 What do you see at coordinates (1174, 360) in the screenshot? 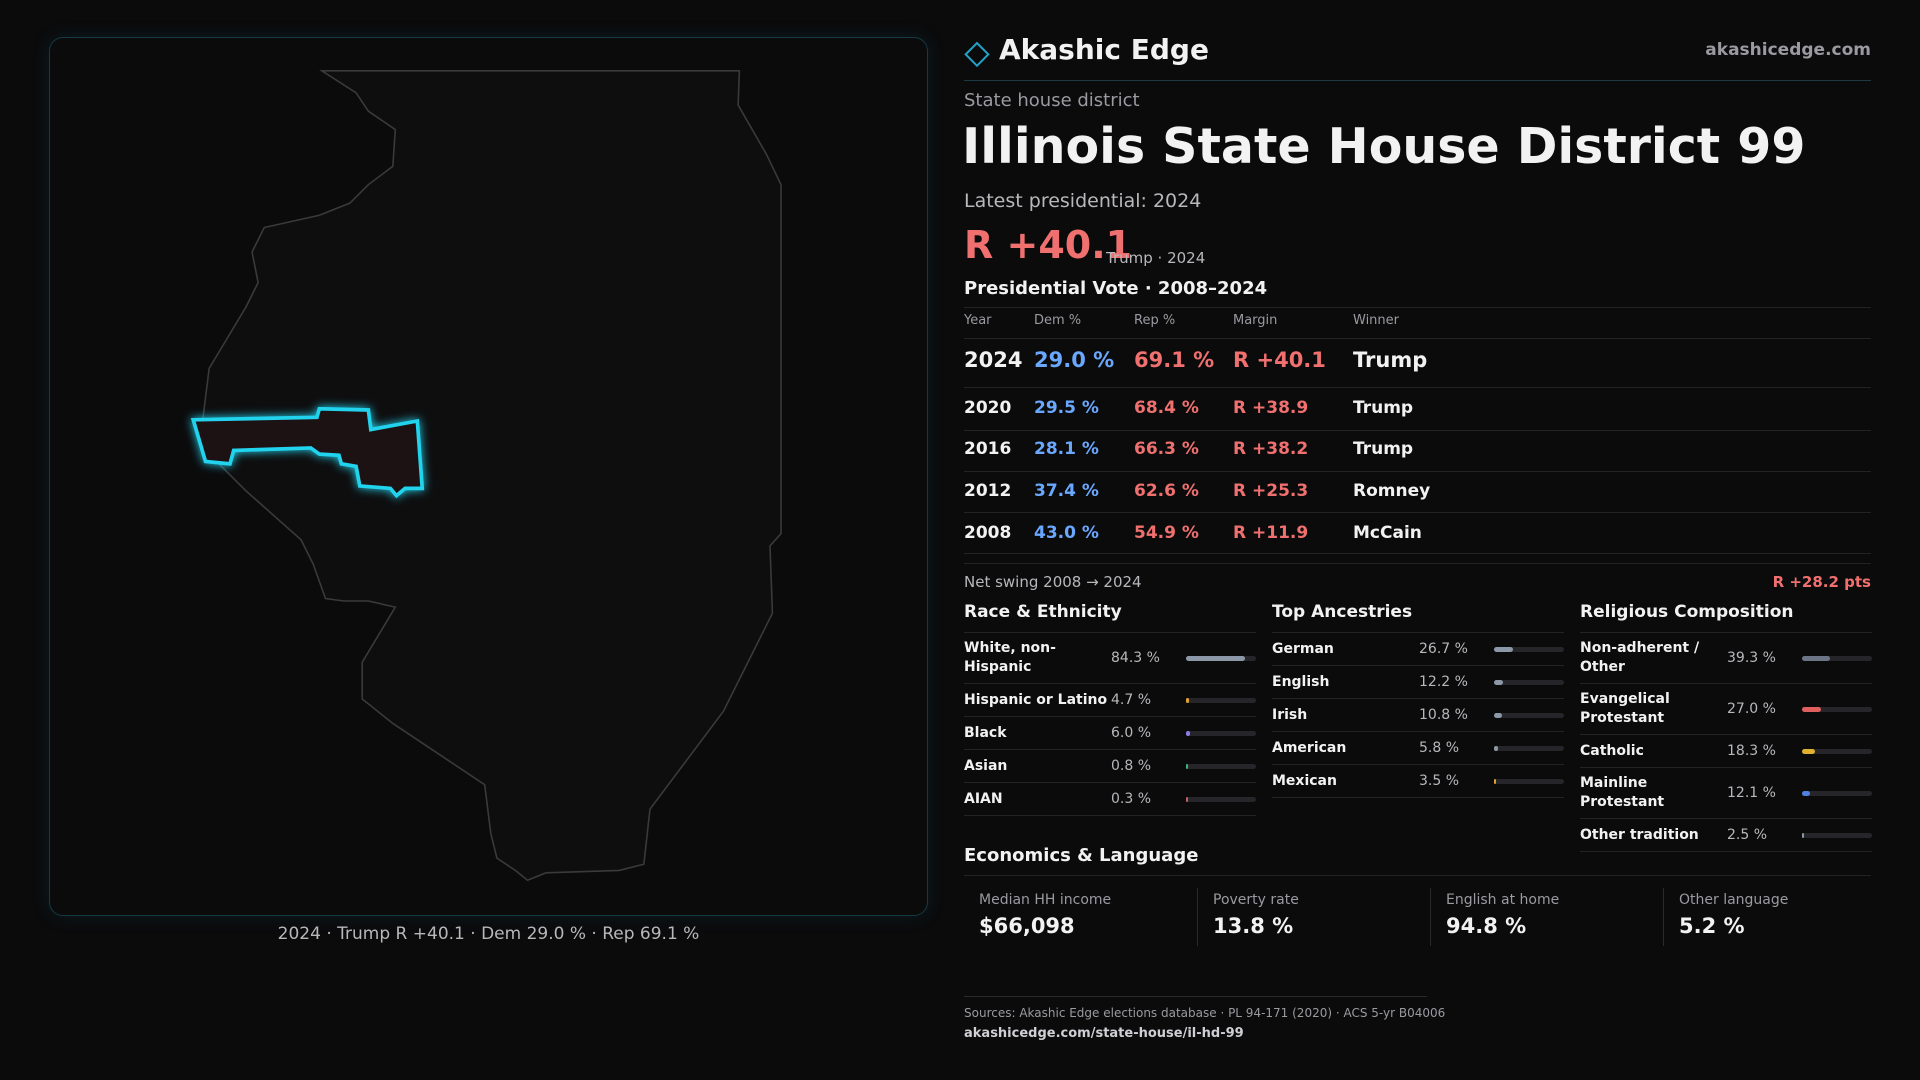
I see `table-cell: 69.1 %` at bounding box center [1174, 360].